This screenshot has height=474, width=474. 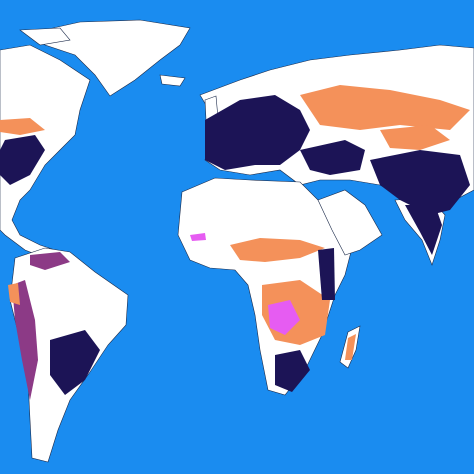 I want to click on africa-pink, so click(x=245, y=284).